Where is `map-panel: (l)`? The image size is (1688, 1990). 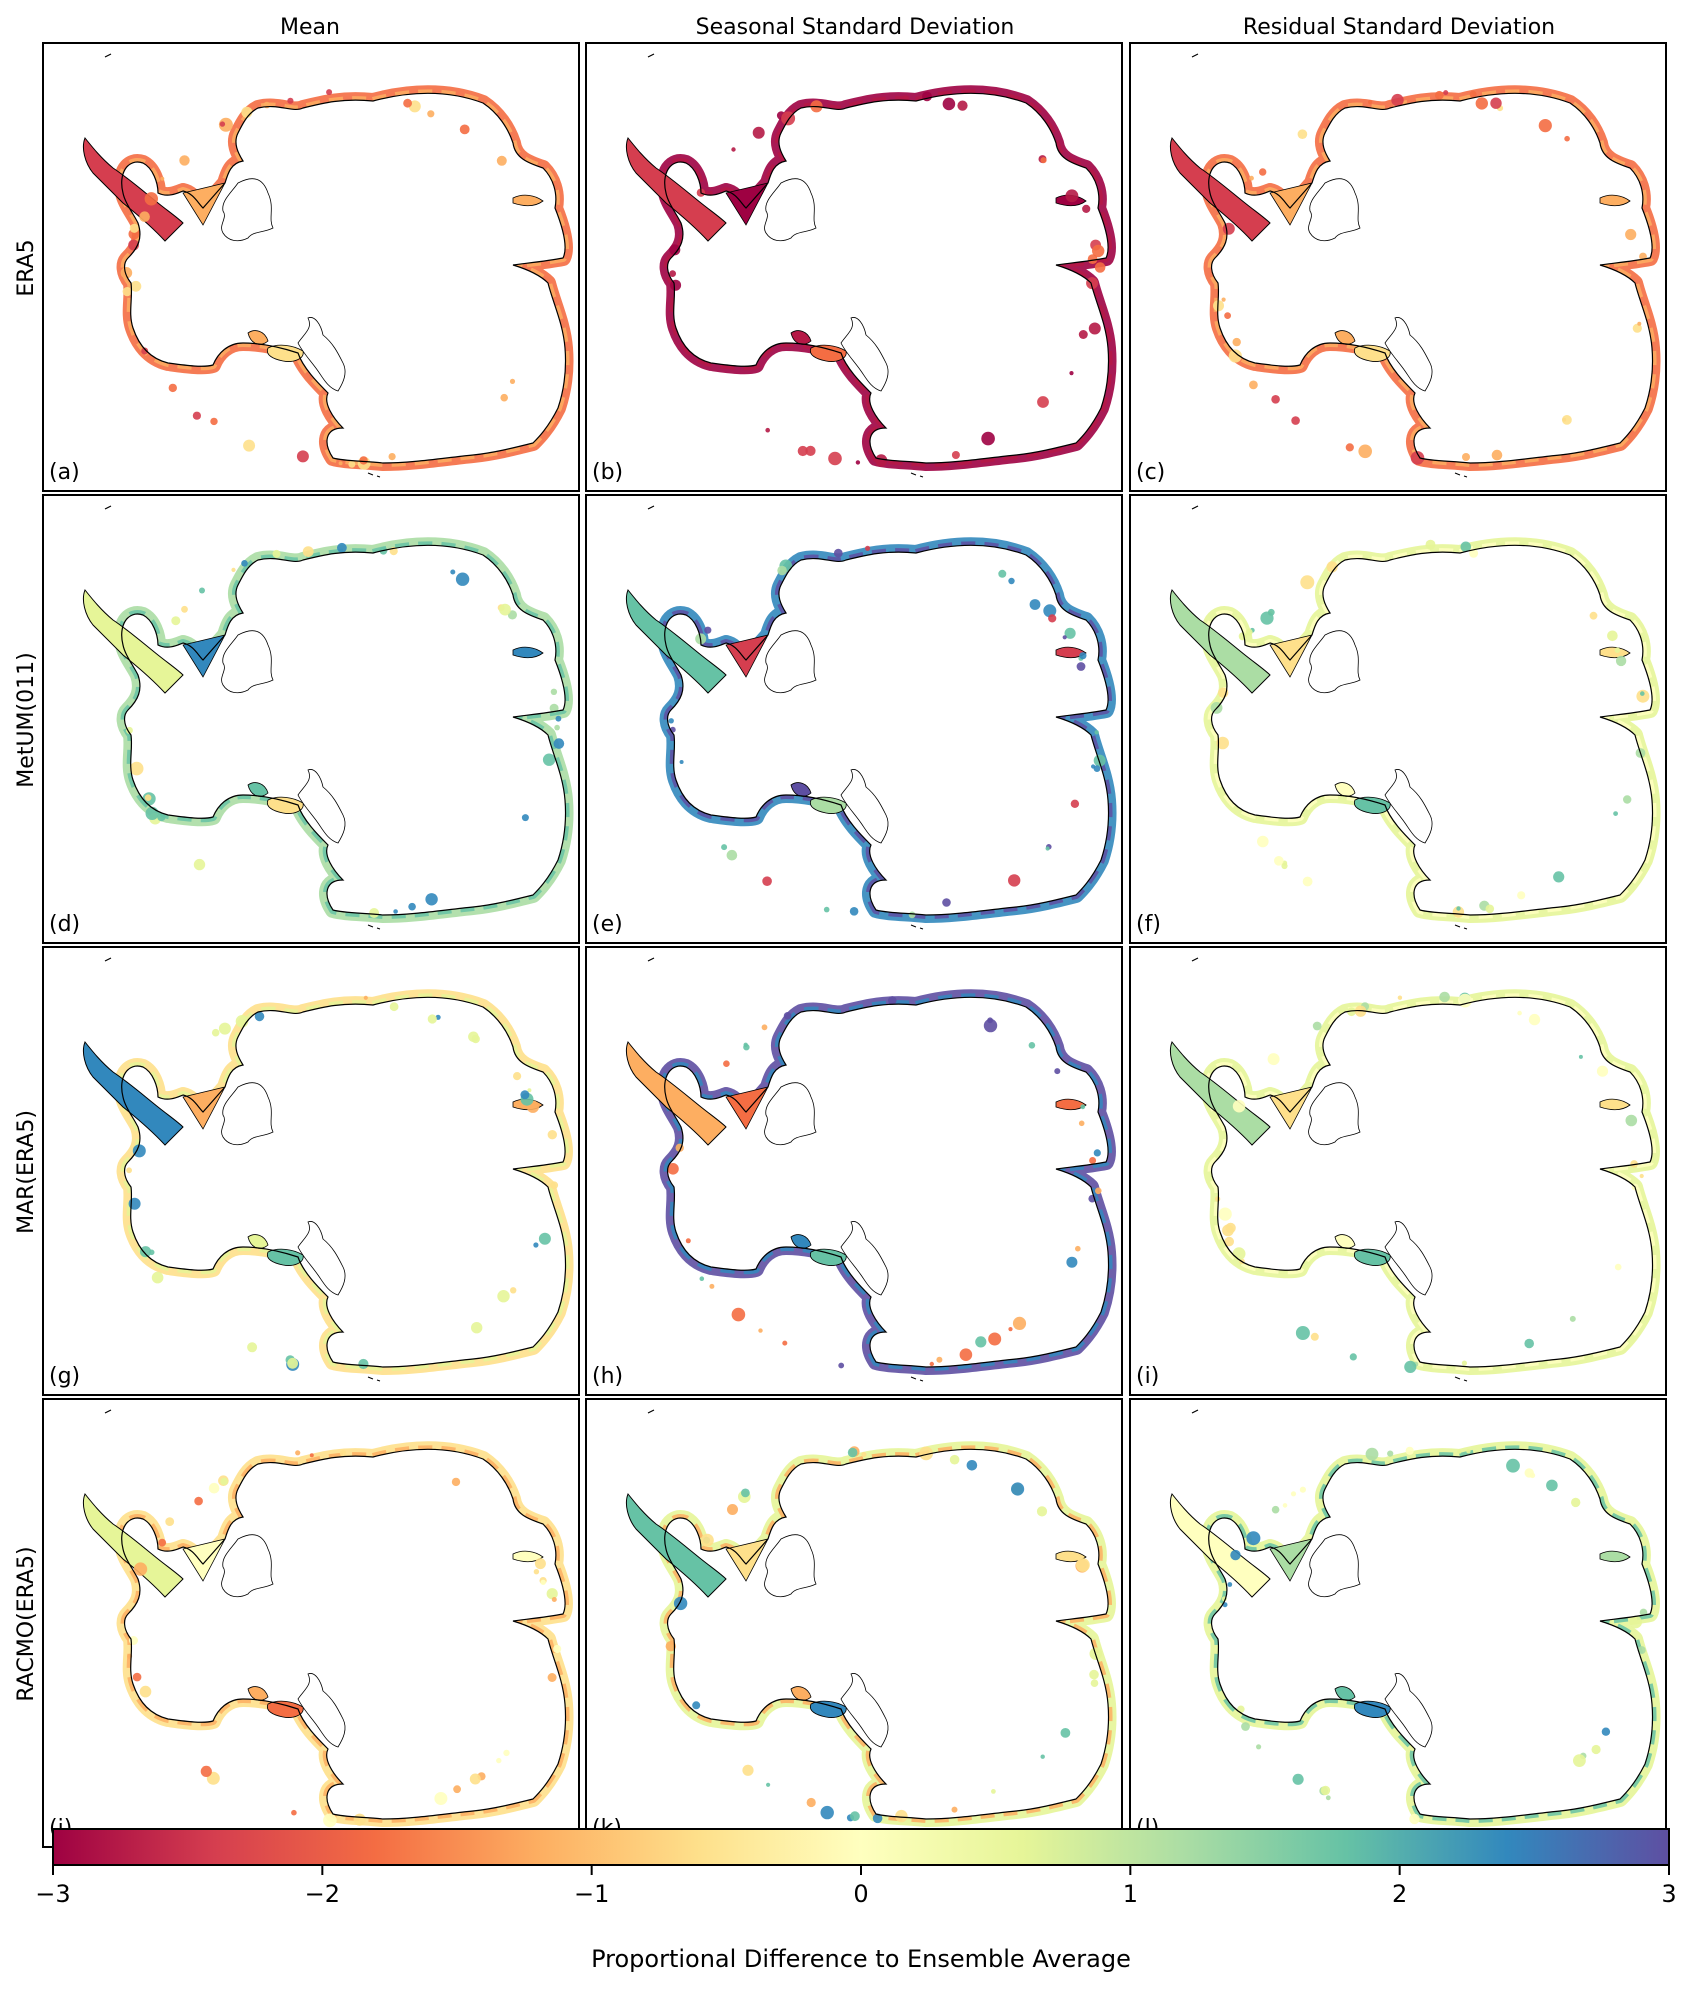
map-panel: (l) is located at coordinates (1398, 1623).